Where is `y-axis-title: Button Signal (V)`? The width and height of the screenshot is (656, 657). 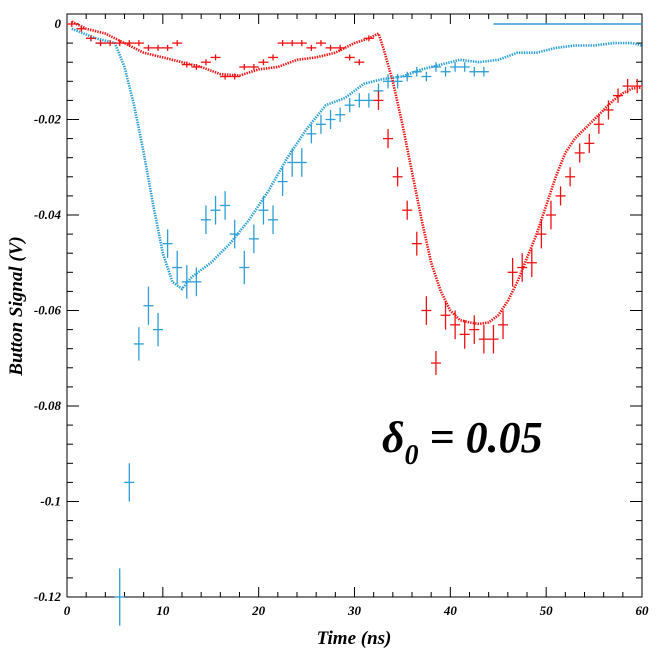
y-axis-title: Button Signal (V) is located at coordinates (16, 306).